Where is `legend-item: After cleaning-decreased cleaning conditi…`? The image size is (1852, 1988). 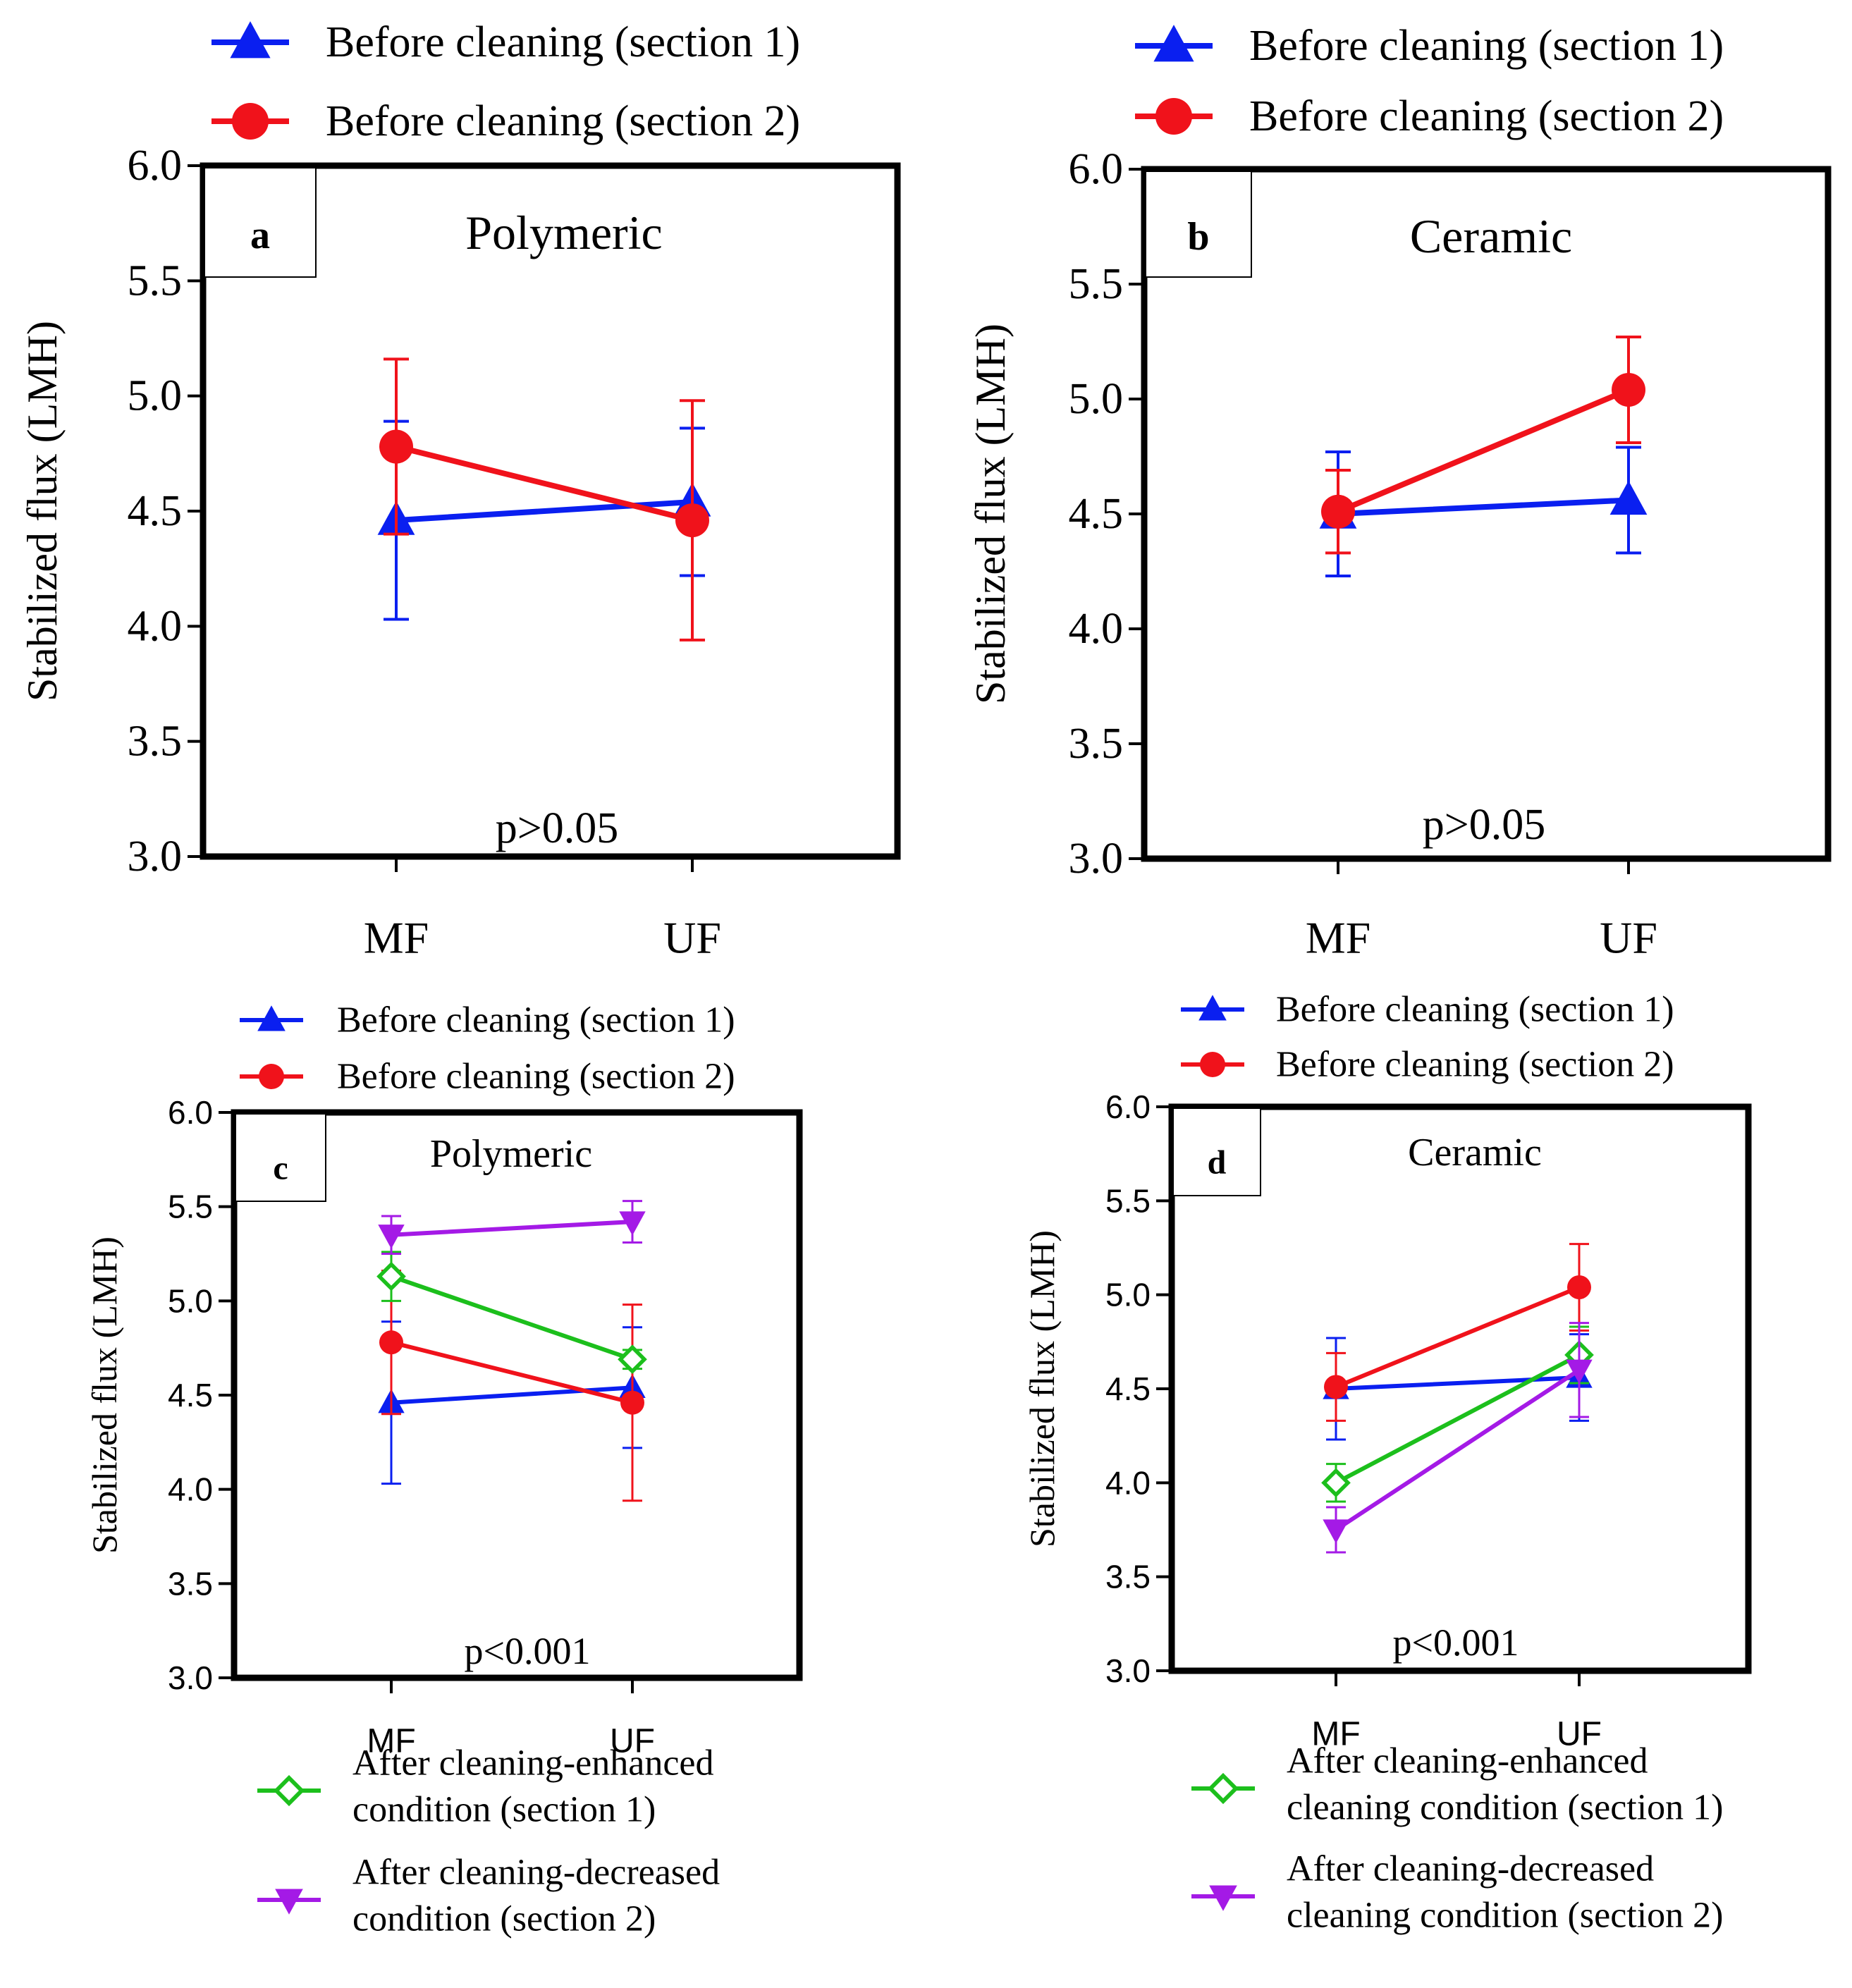
legend-item: After cleaning-decreased cleaning conditi… is located at coordinates (1457, 1892).